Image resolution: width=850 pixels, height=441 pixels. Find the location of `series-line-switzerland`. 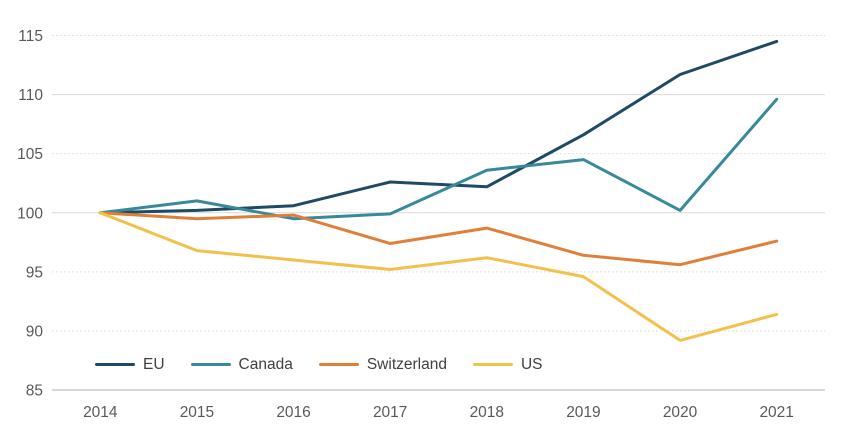

series-line-switzerland is located at coordinates (438, 239).